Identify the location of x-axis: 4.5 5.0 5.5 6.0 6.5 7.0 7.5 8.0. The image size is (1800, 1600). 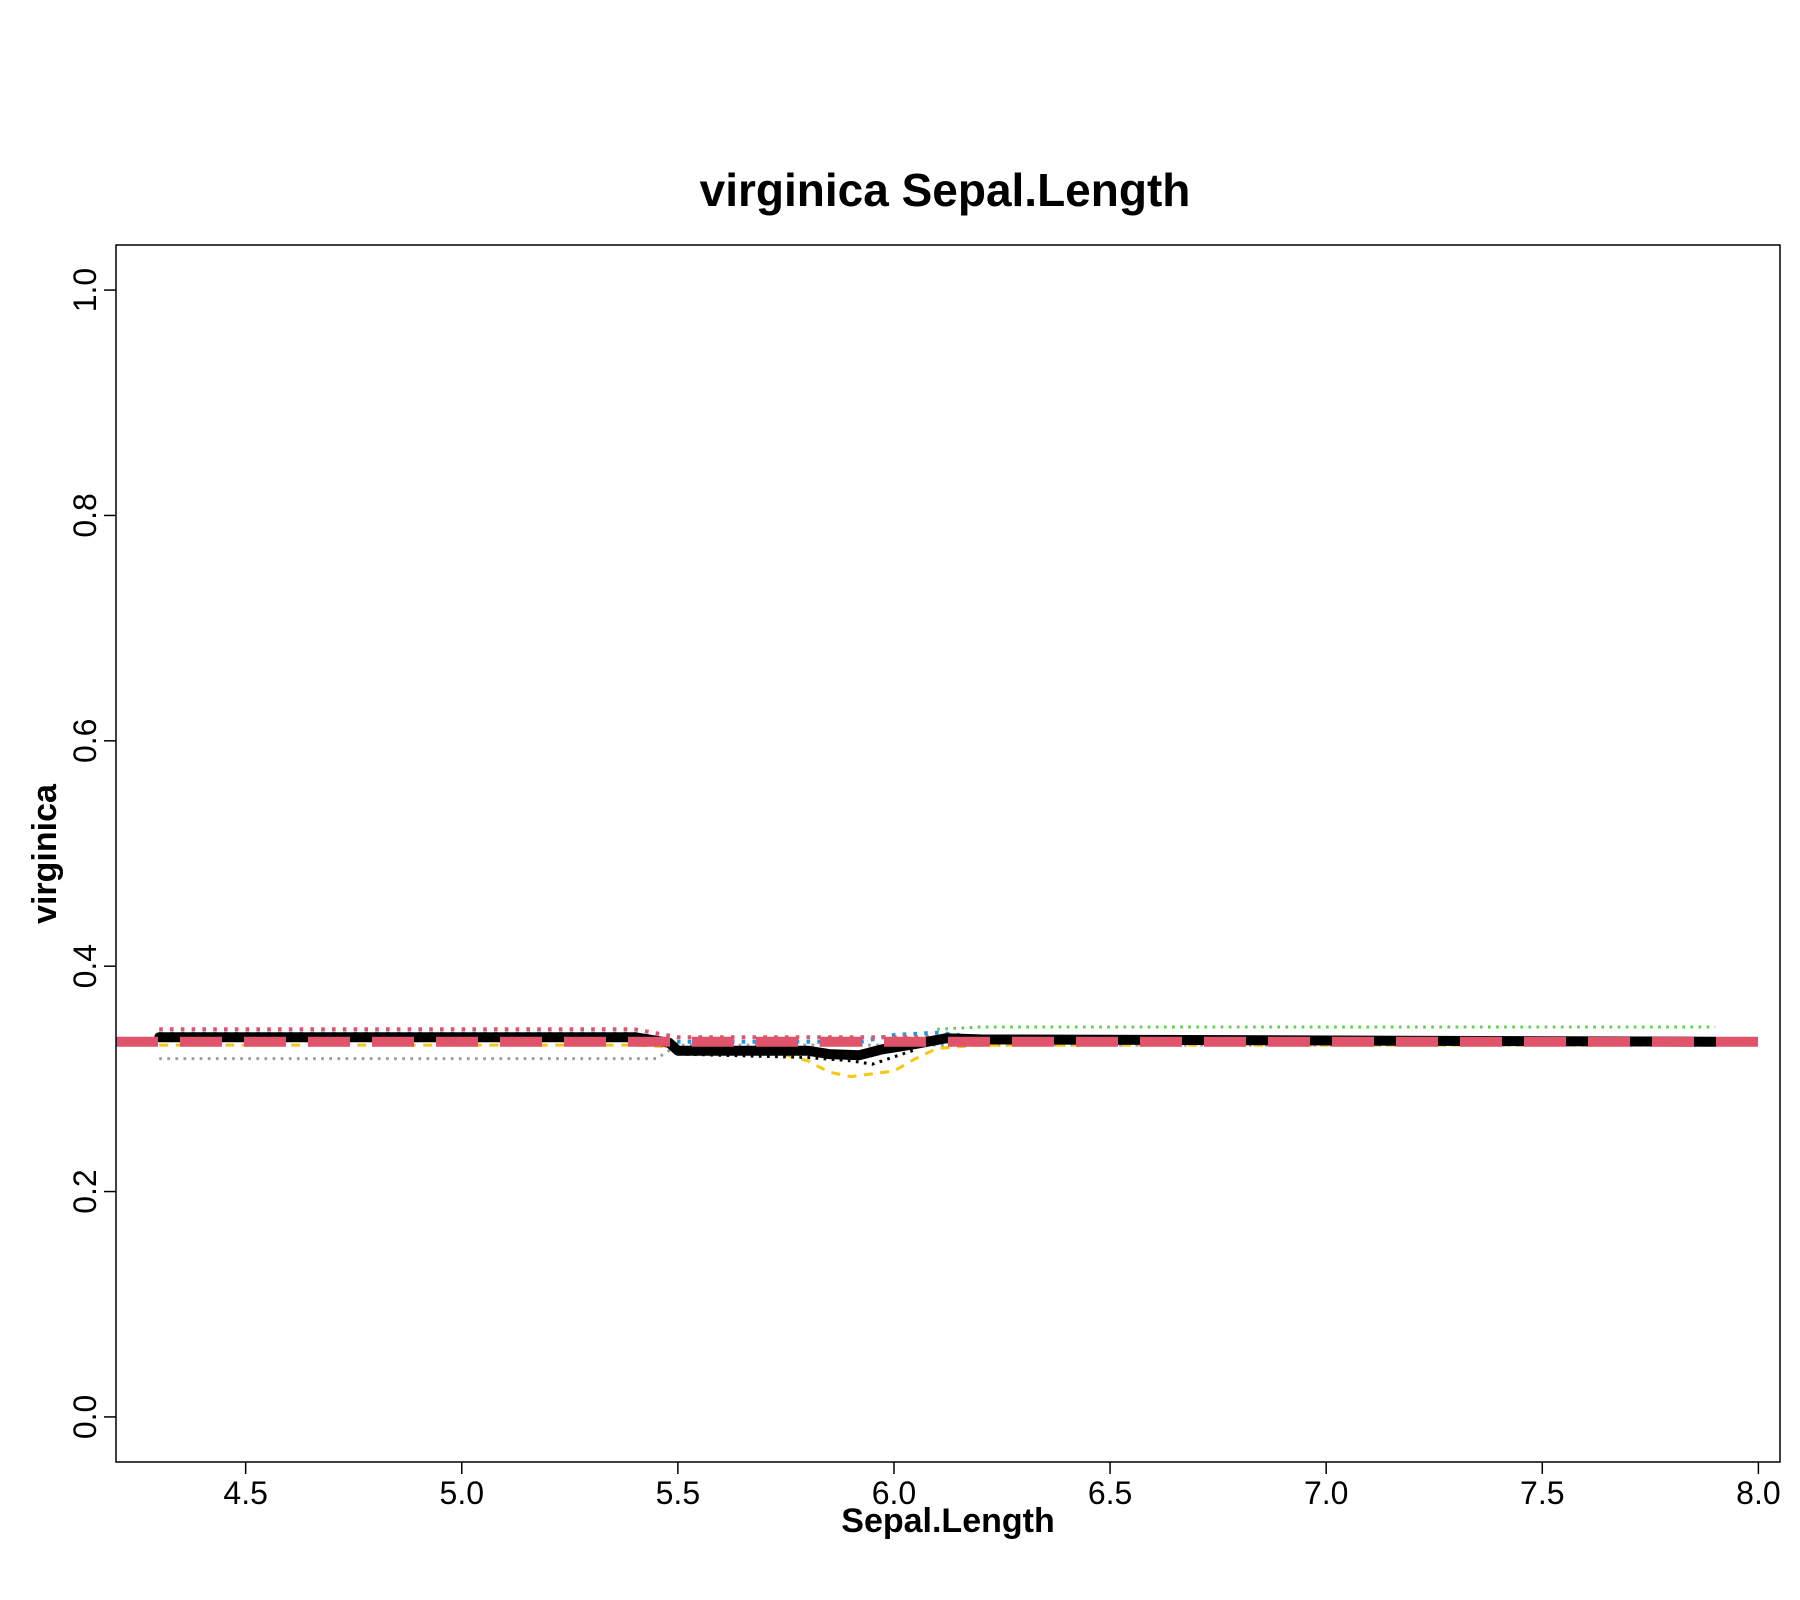
(1002, 1486).